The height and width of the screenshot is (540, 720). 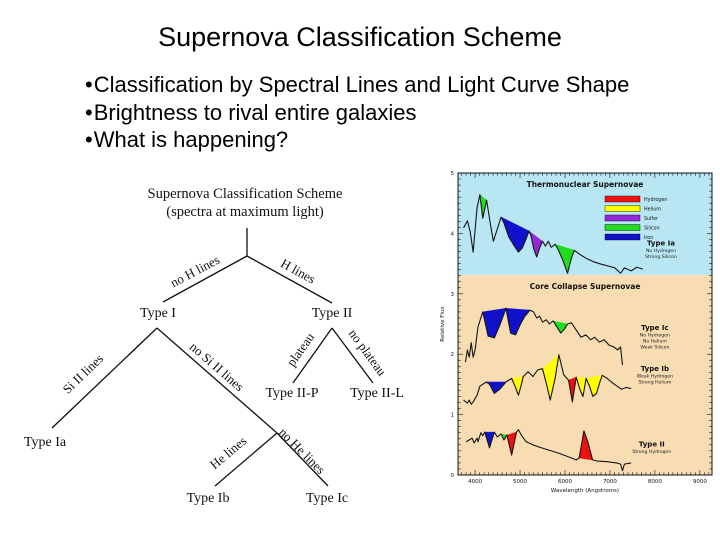 I want to click on y-tick-label: 3, so click(x=453, y=295).